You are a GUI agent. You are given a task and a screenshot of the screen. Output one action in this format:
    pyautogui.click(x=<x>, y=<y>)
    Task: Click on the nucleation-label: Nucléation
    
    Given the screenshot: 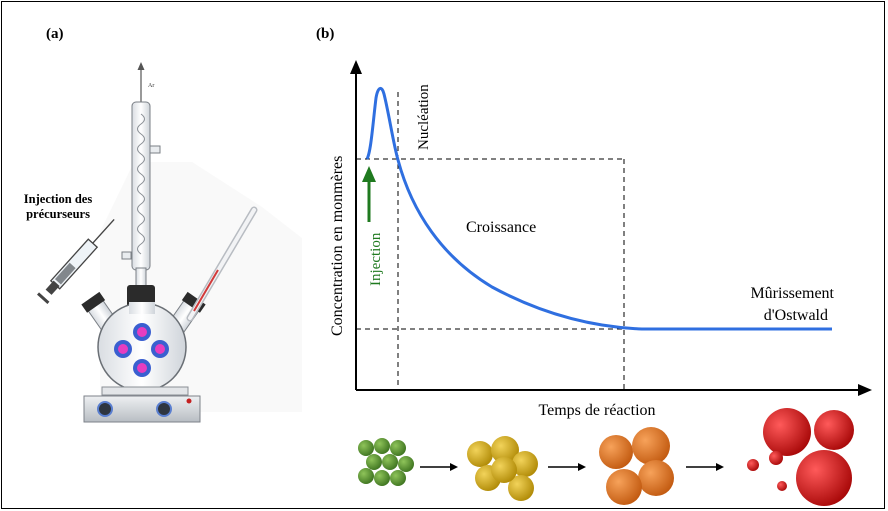 What is the action you would take?
    pyautogui.click(x=424, y=117)
    